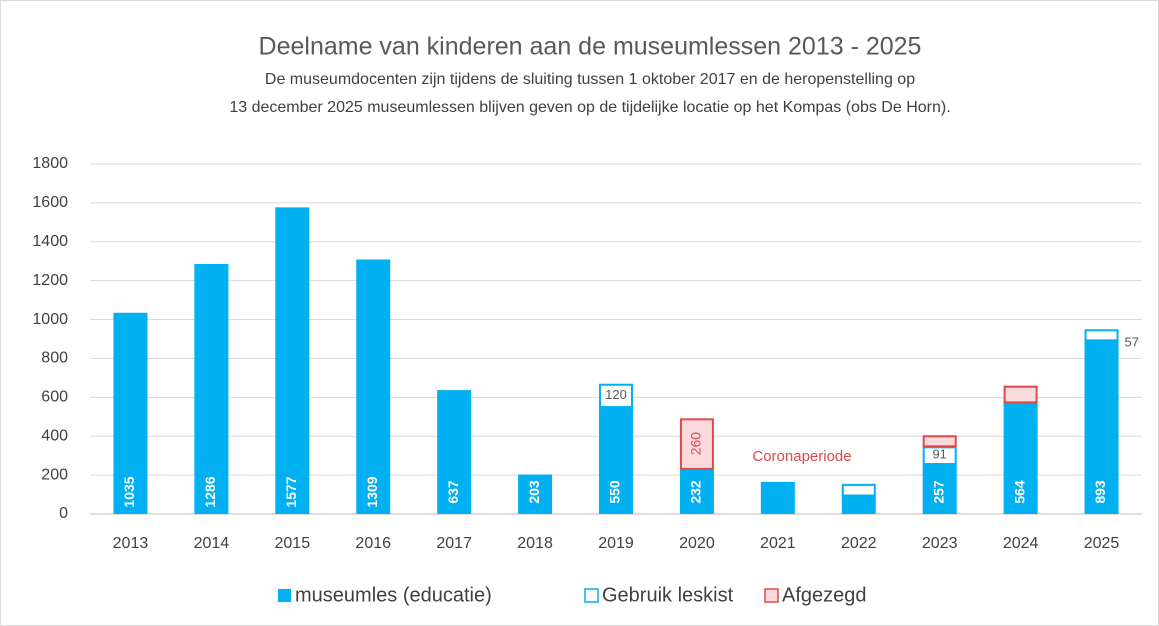  Describe the element at coordinates (1019, 492) in the screenshot. I see `data-label: 564` at that location.